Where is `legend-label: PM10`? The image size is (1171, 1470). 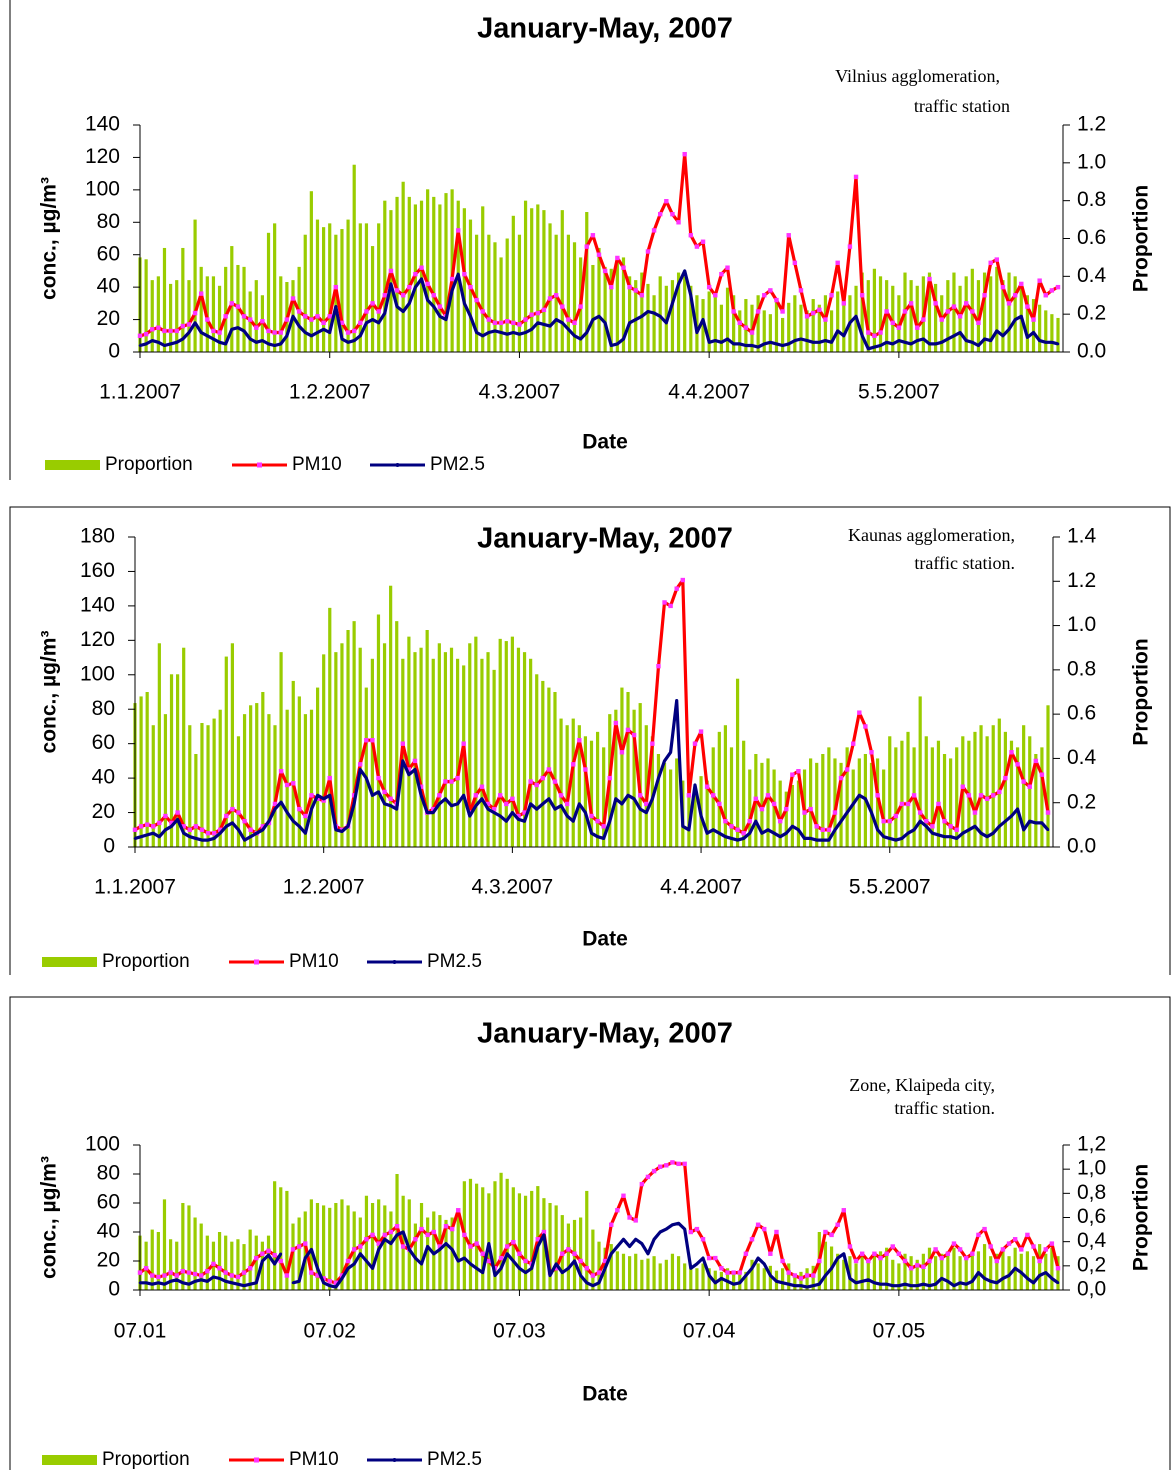 legend-label: PM10 is located at coordinates (314, 961).